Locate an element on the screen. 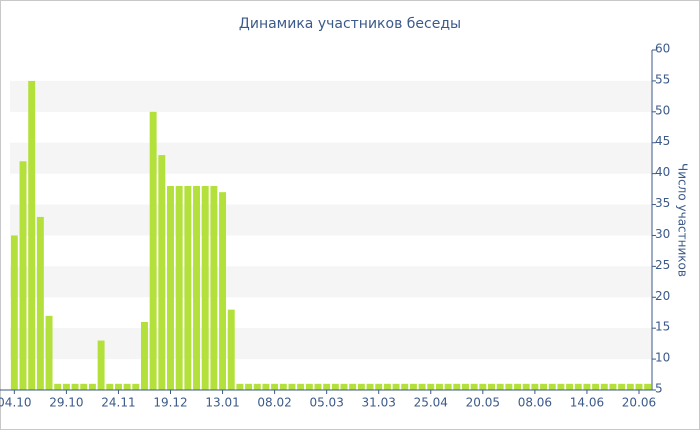 The image size is (700, 430). x-tick-label: 08.02 is located at coordinates (274, 403).